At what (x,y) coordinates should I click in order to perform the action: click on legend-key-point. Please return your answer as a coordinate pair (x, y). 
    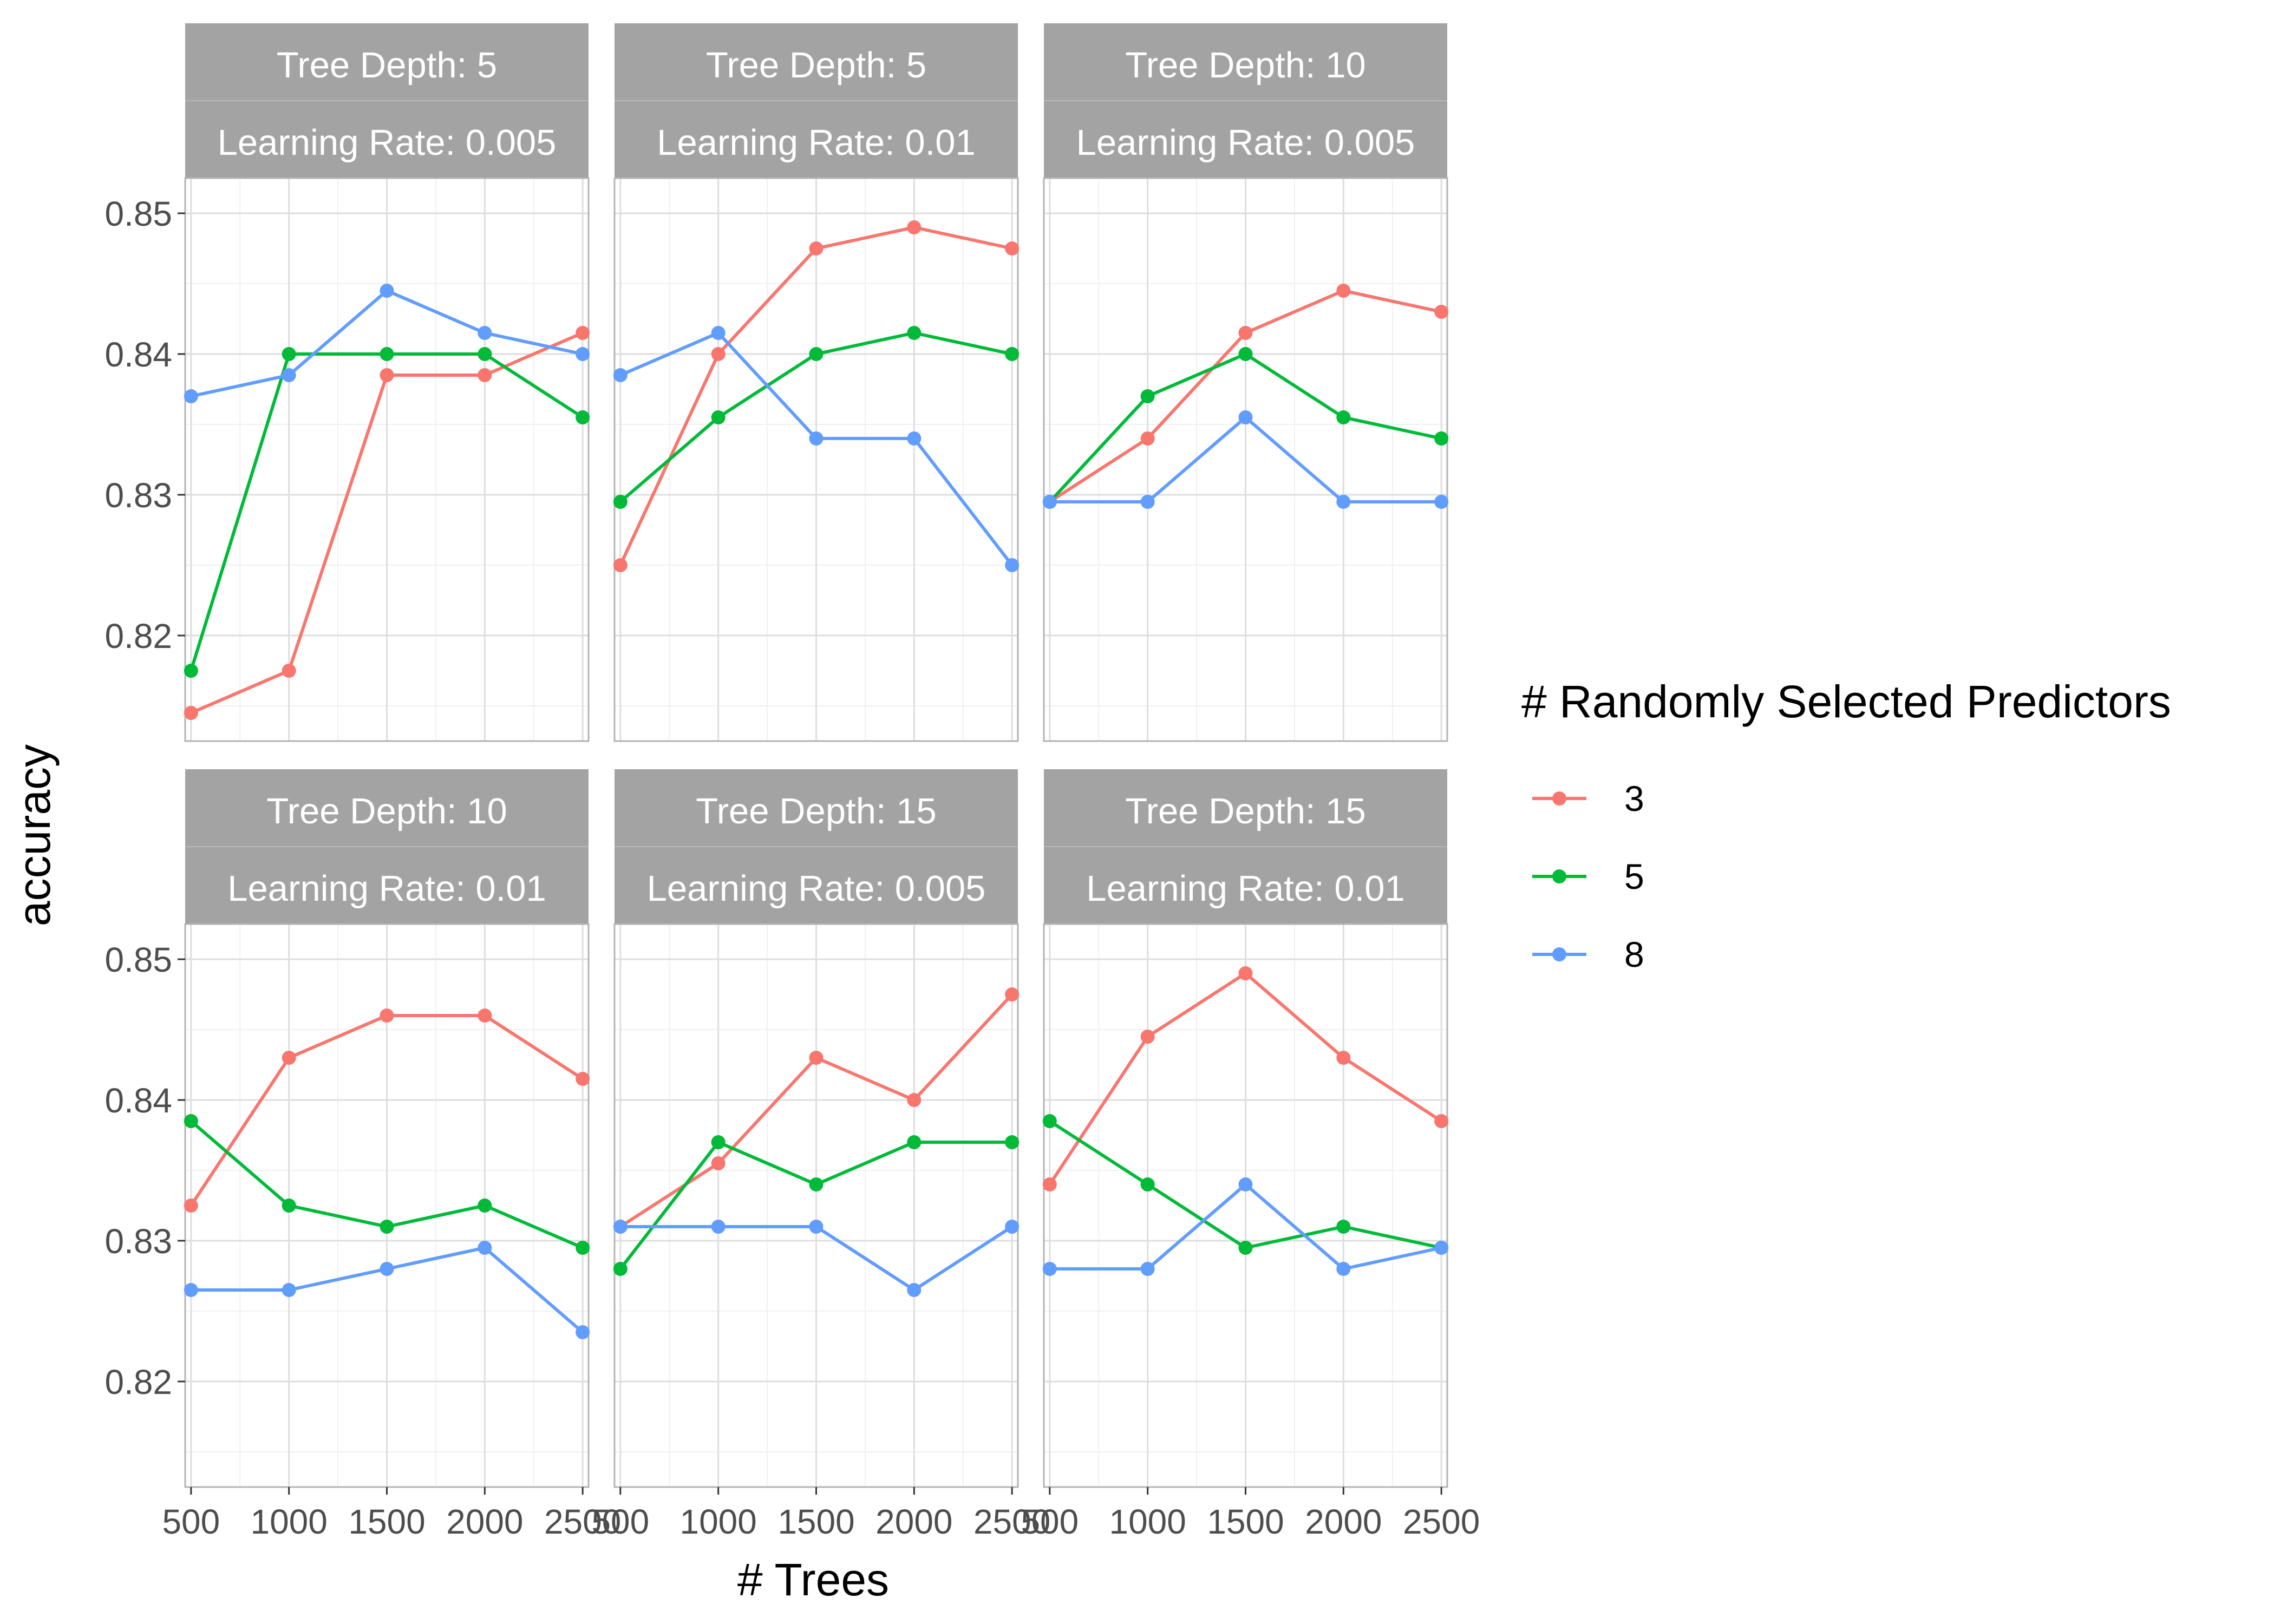
    Looking at the image, I should click on (1559, 876).